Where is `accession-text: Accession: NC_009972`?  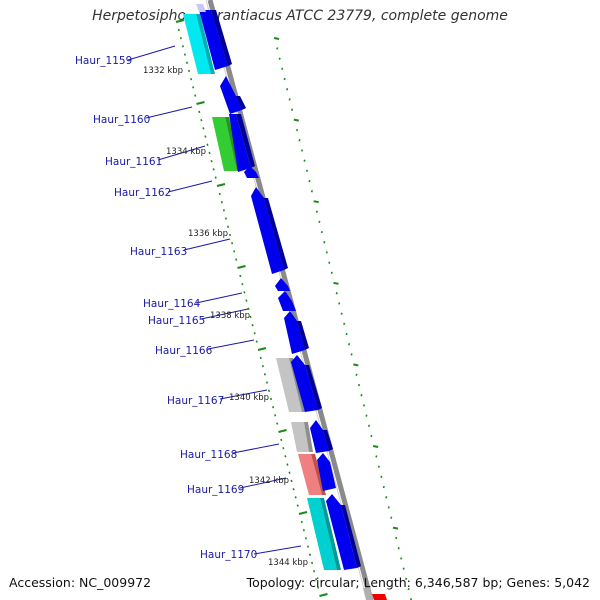 accession-text: Accession: NC_009972 is located at coordinates (80, 582).